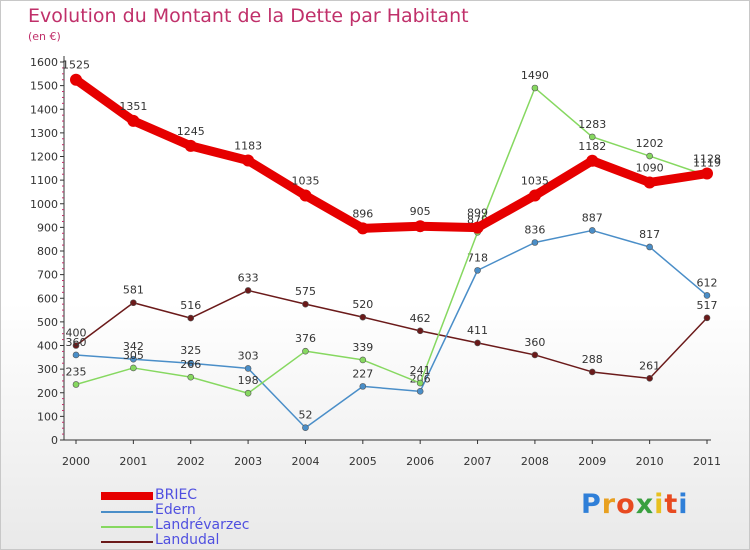  Describe the element at coordinates (190, 350) in the screenshot. I see `data-label-edern: 325` at that location.